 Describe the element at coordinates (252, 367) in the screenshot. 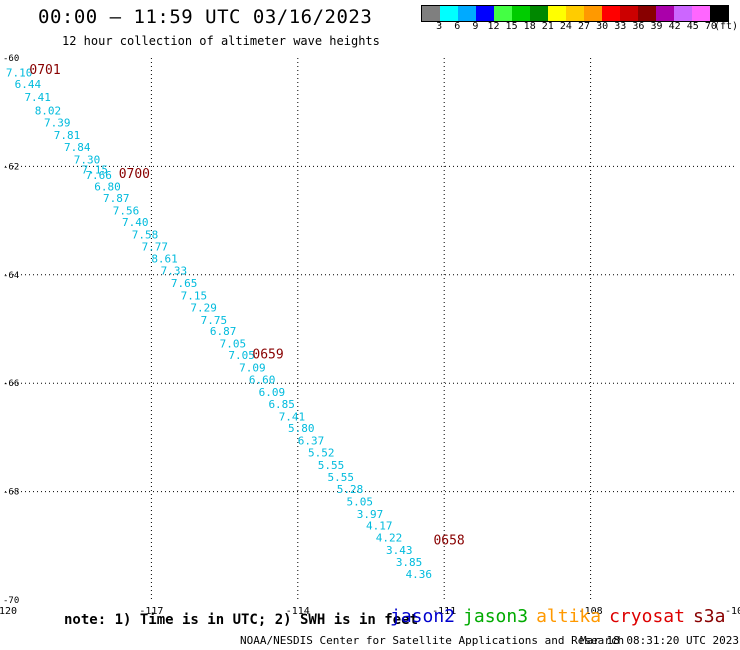

I see `wave-height-point: 7.09` at that location.